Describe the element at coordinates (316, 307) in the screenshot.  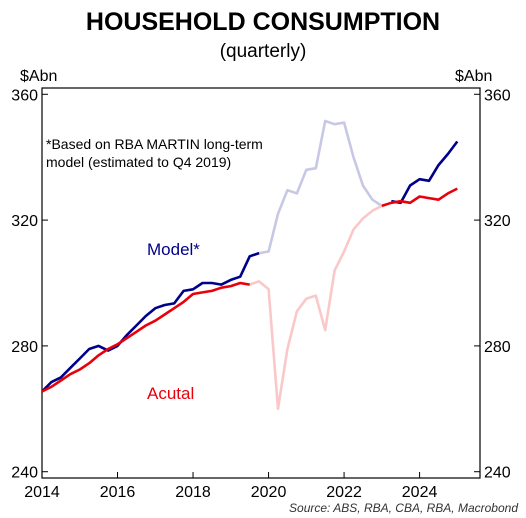
I see `actual-line-faded` at that location.